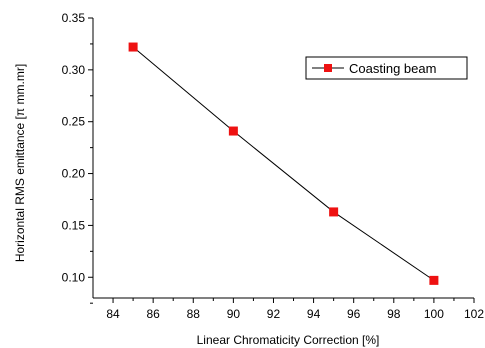 The width and height of the screenshot is (485, 348). I want to click on x-tick-label: 96, so click(354, 314).